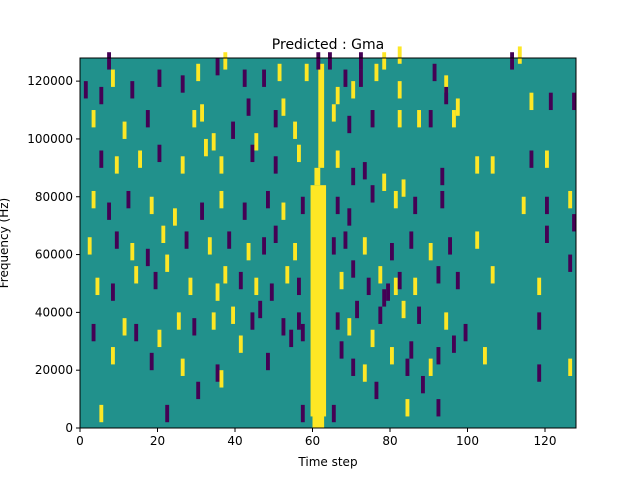 This screenshot has width=640, height=480. What do you see at coordinates (312, 441) in the screenshot?
I see `x-tick-label: 60` at bounding box center [312, 441].